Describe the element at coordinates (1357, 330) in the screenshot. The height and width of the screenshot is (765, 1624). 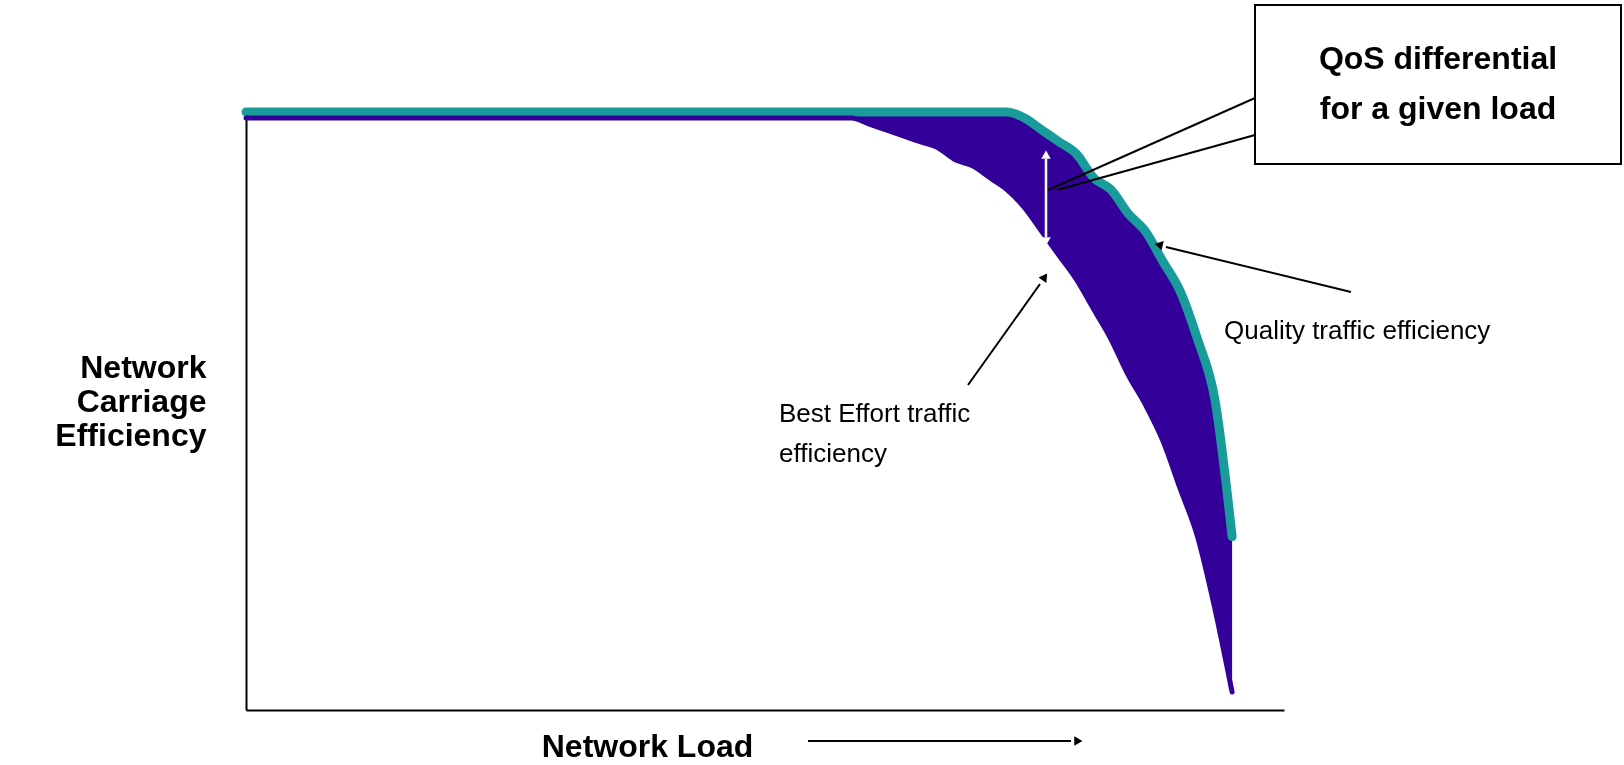
I see `annotation: Quality traffic efficiency` at that location.